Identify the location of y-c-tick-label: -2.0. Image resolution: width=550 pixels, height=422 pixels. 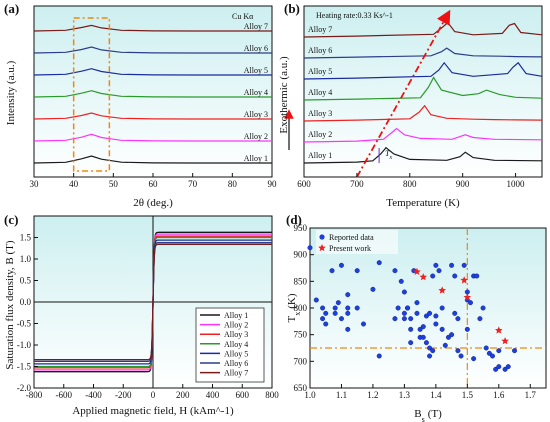
(24, 388).